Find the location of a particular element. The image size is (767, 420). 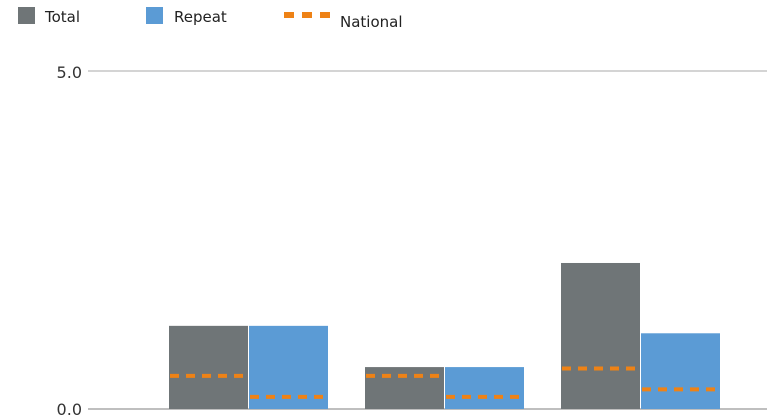

legend-label-national: National is located at coordinates (371, 22).